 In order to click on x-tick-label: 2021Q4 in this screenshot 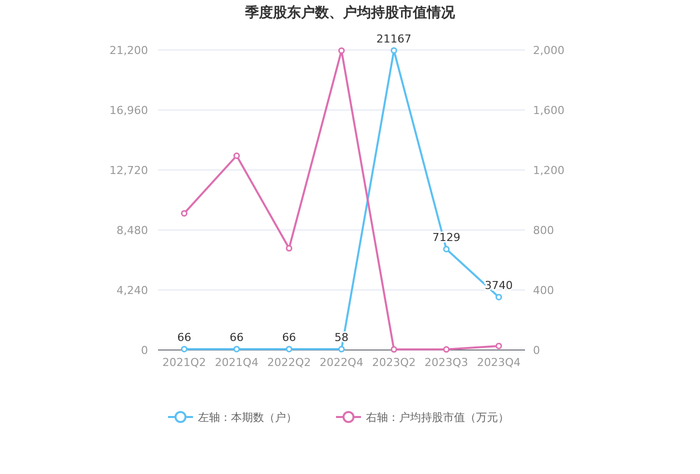, I will do `click(236, 362)`.